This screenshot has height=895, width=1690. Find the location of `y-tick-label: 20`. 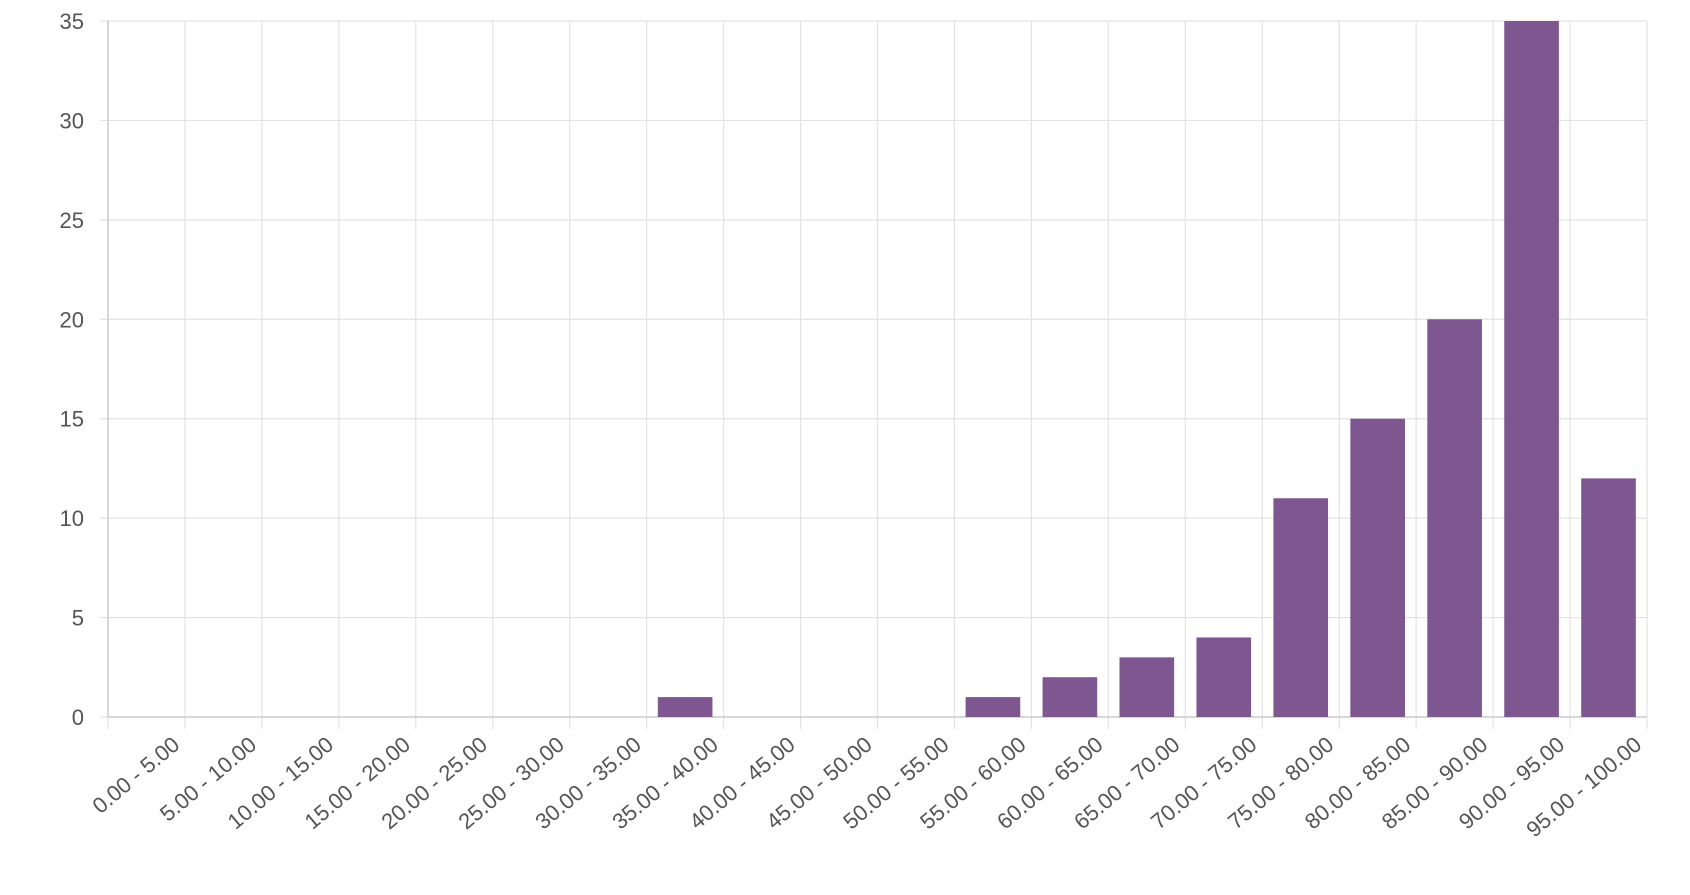

y-tick-label: 20 is located at coordinates (72, 319).